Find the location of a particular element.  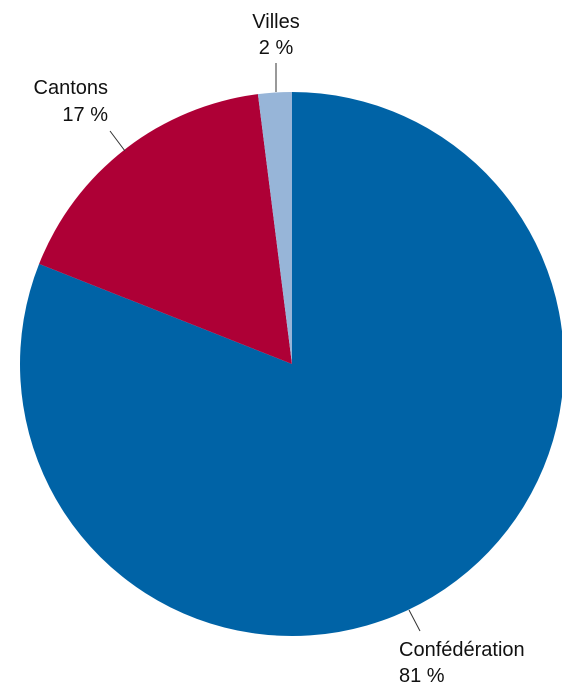

slice-value-confederation: 81 % is located at coordinates (422, 676).